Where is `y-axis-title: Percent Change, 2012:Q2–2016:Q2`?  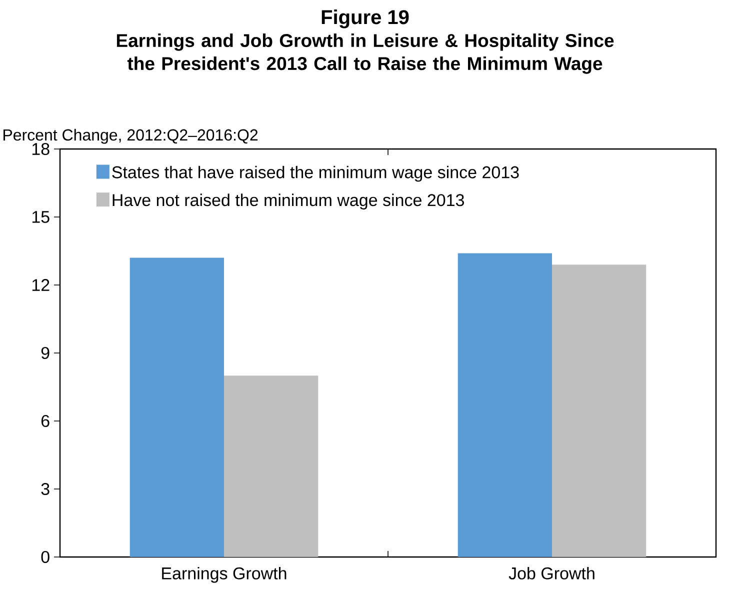
y-axis-title: Percent Change, 2012:Q2–2016:Q2 is located at coordinates (131, 136).